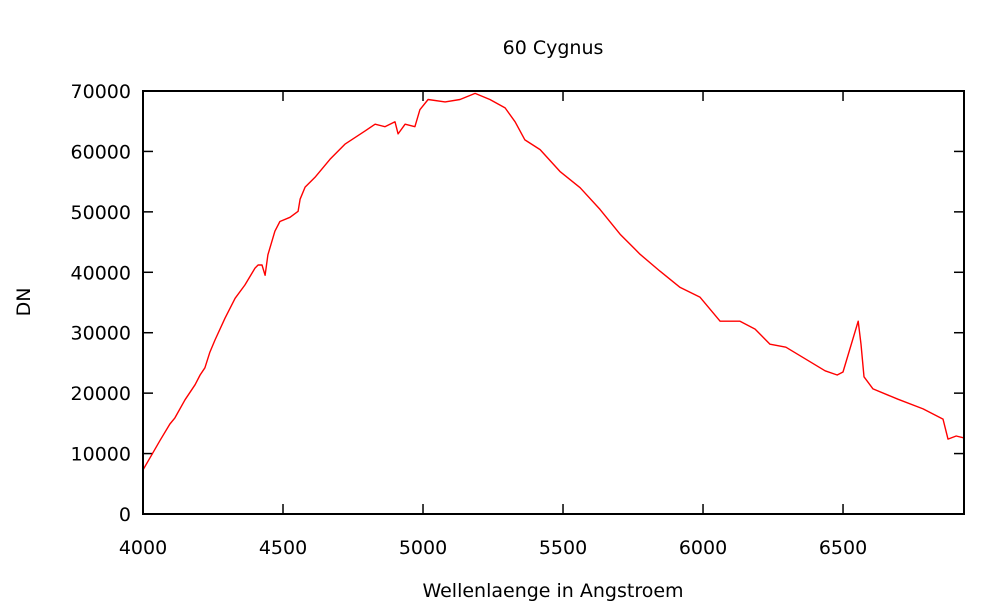 The image size is (1004, 611). I want to click on y-tick-label: 40000, so click(101, 273).